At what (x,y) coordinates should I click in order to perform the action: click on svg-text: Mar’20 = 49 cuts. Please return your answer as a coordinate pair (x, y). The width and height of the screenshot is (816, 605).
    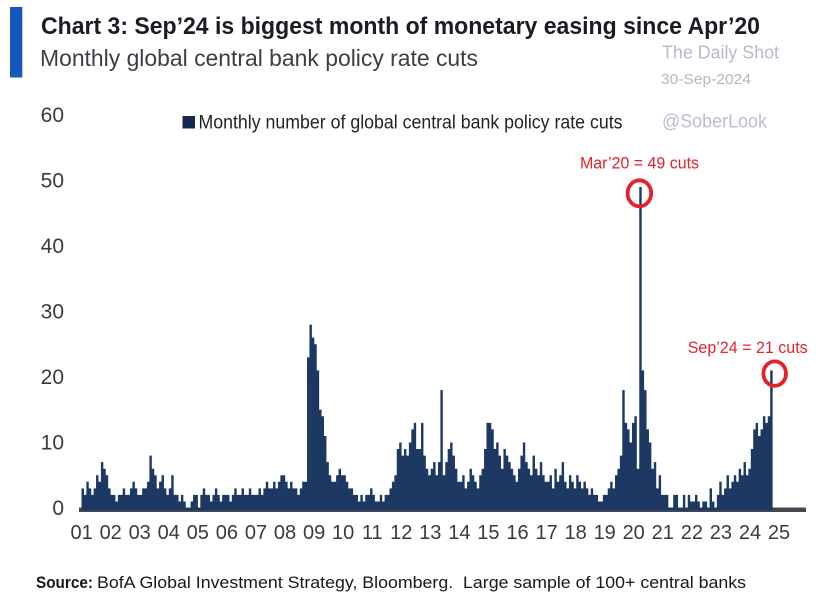
    Looking at the image, I should click on (639, 162).